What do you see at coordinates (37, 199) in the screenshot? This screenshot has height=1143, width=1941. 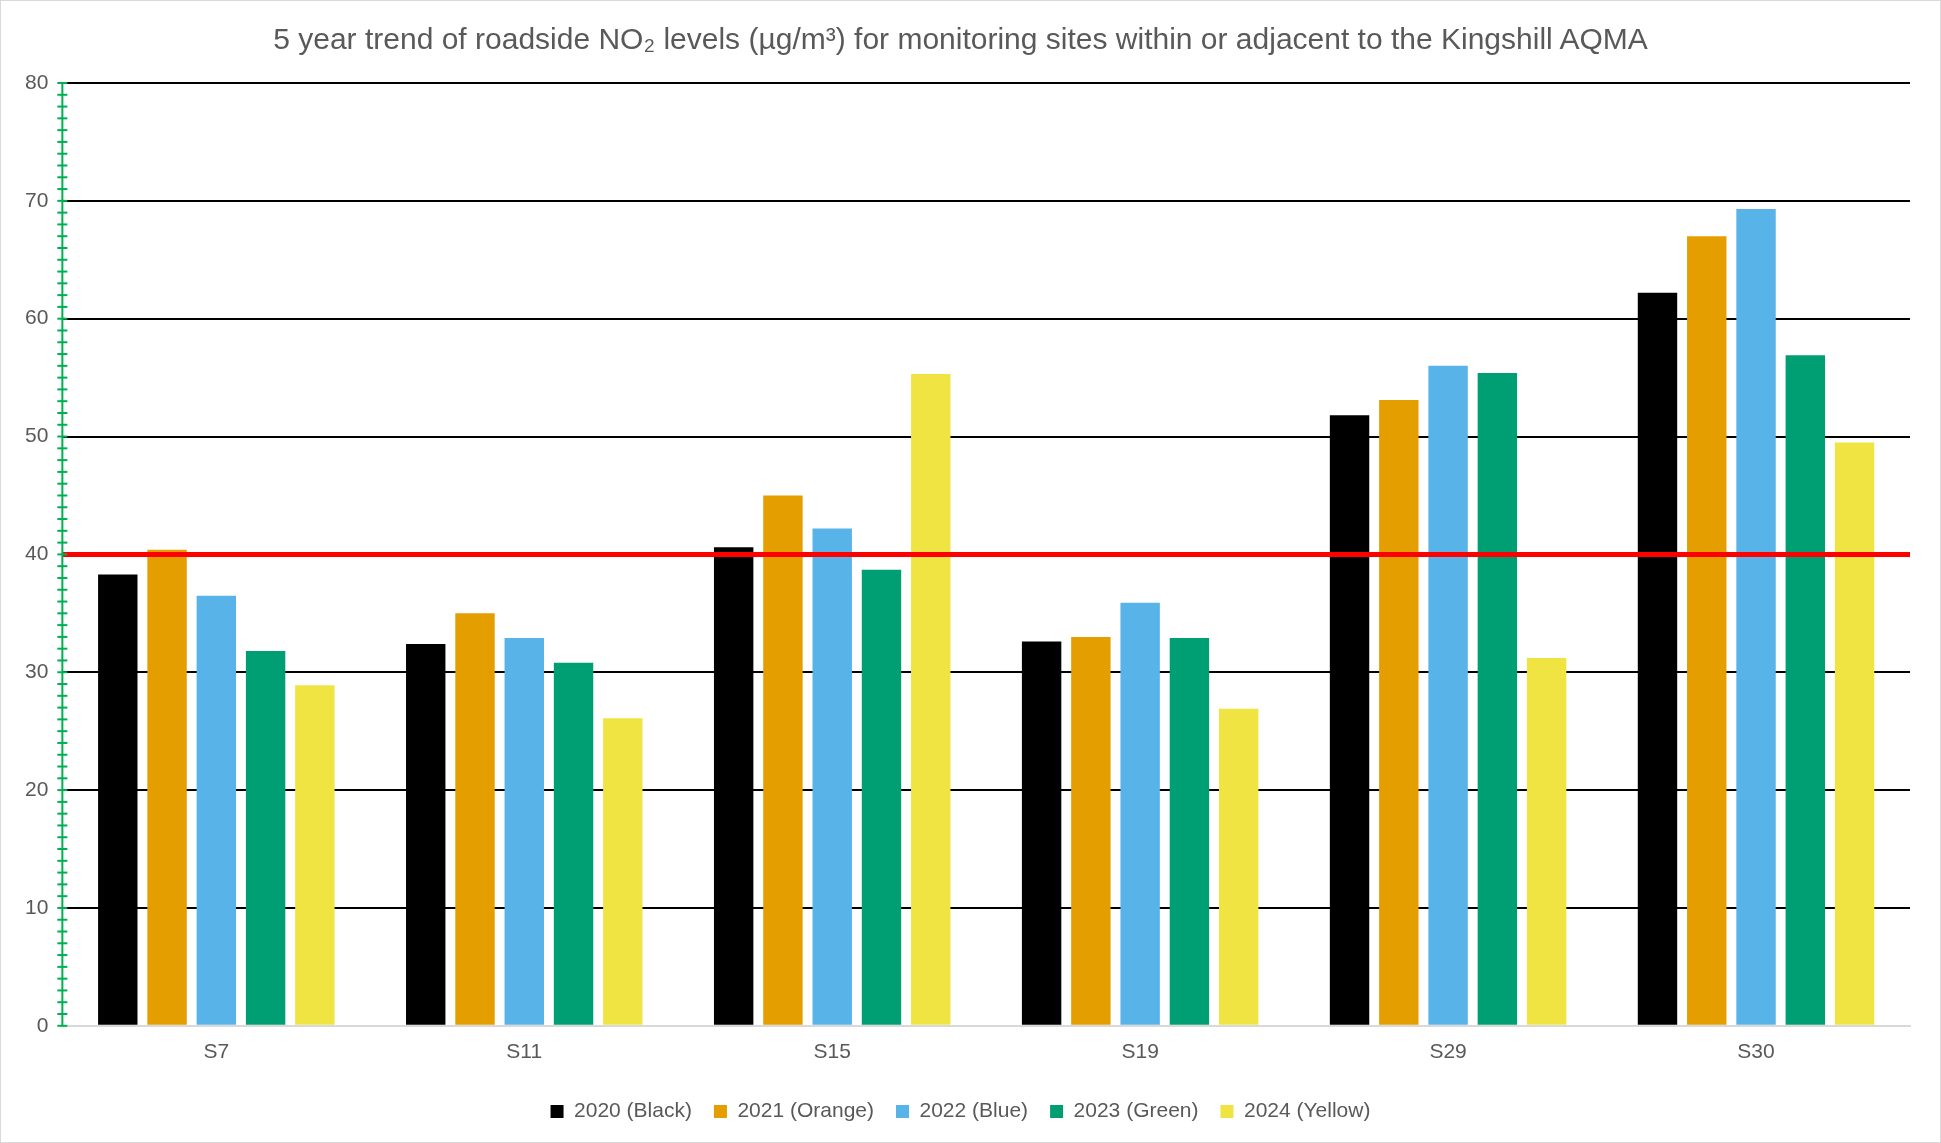 I see `y-tick-label: 70` at bounding box center [37, 199].